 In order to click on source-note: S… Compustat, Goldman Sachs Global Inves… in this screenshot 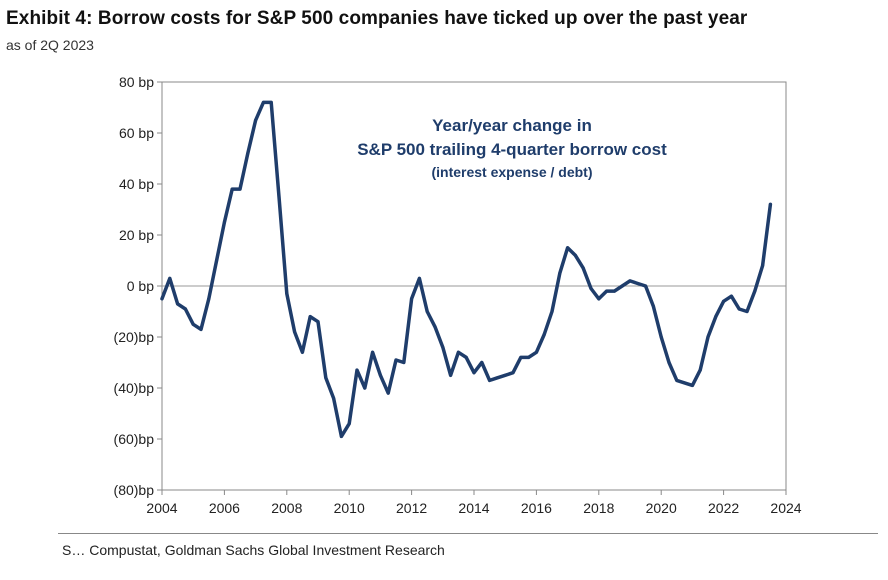, I will do `click(253, 550)`.